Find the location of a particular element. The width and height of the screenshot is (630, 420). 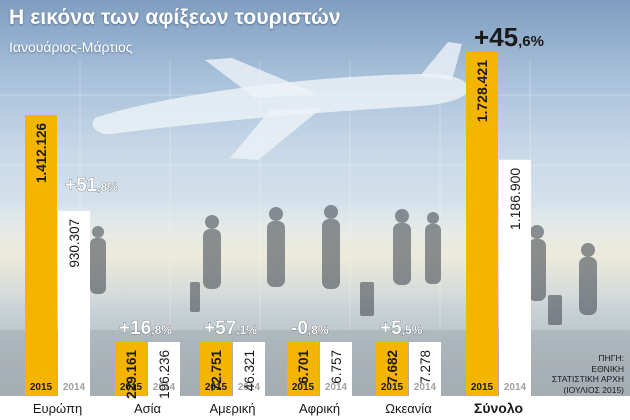

data-label-2014: 46.321 is located at coordinates (249, 370).